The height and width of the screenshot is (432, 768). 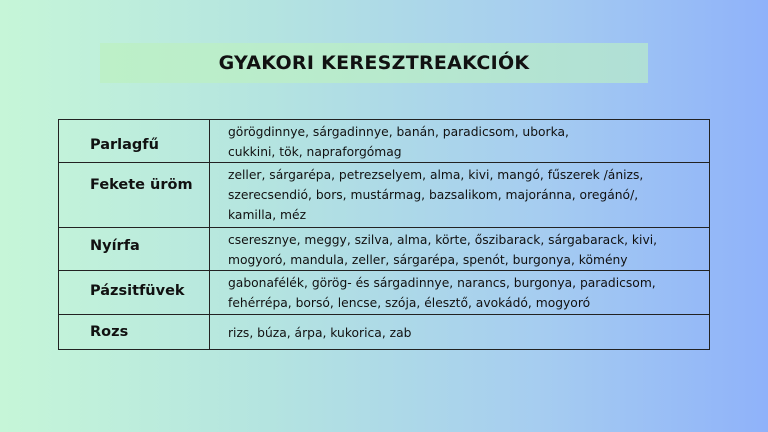 What do you see at coordinates (134, 292) in the screenshot?
I see `allergen-label: Pázsitfüvek` at bounding box center [134, 292].